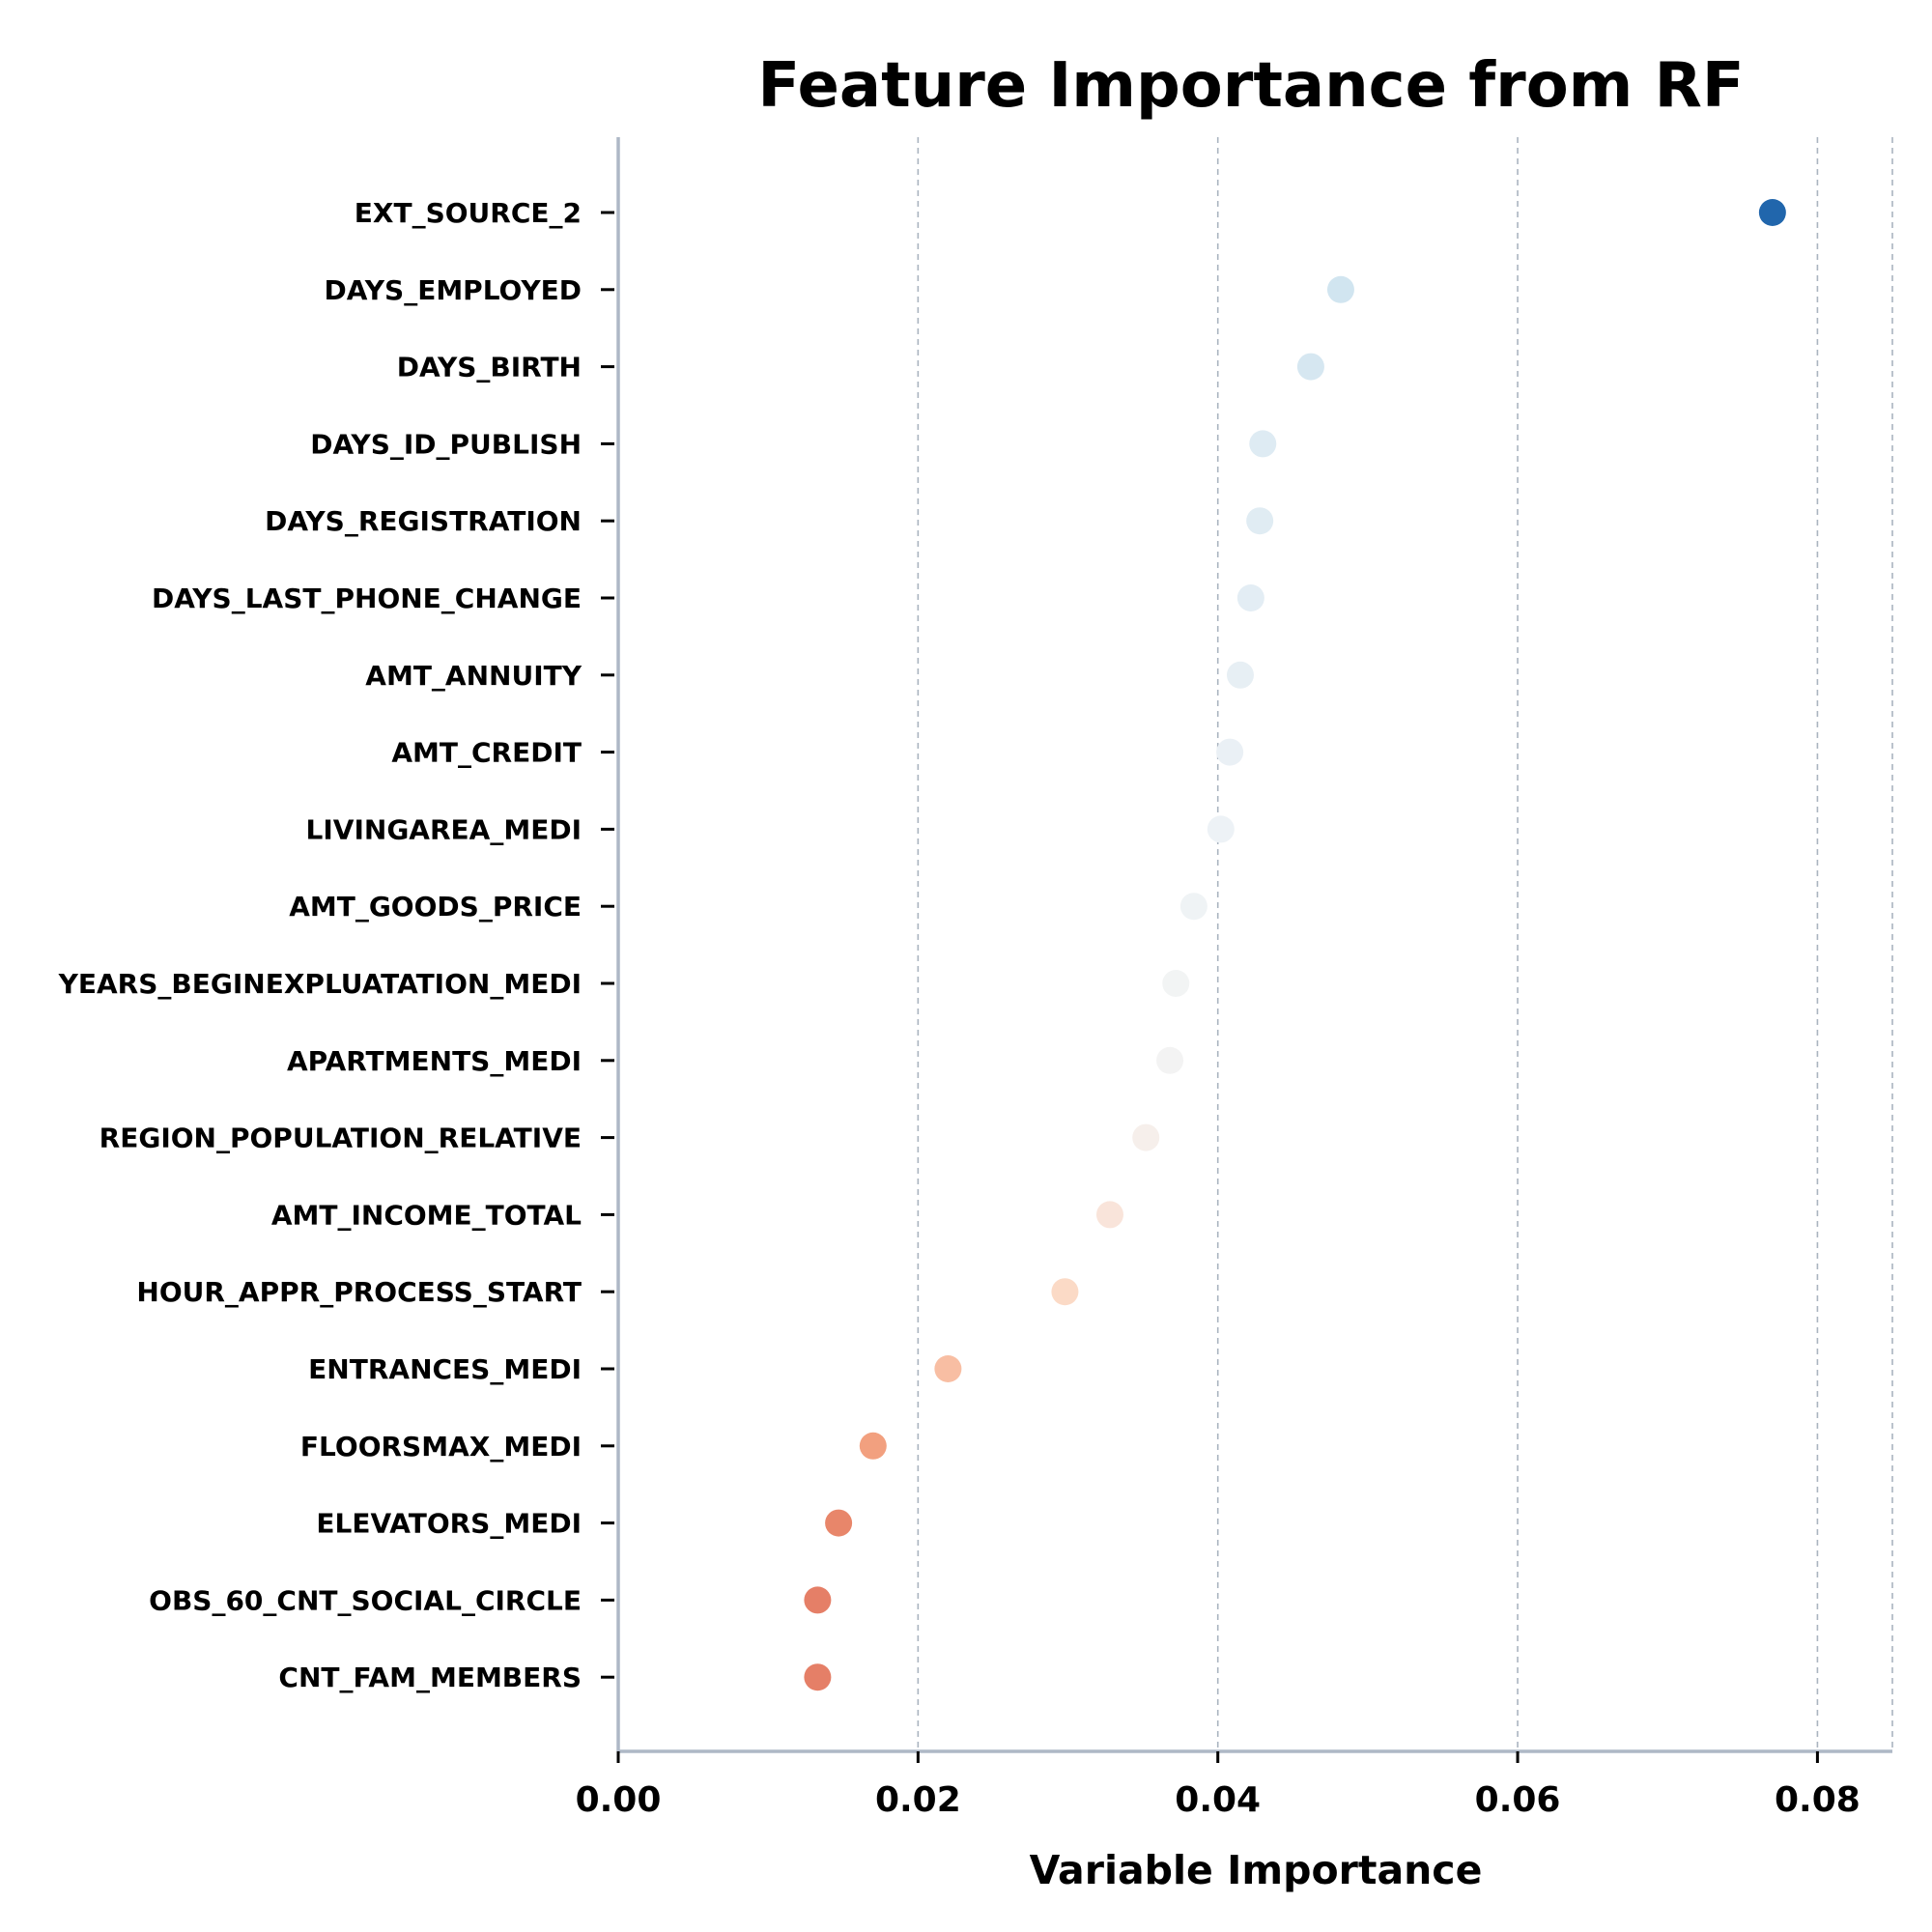 The height and width of the screenshot is (1932, 1932). Describe the element at coordinates (486, 753) in the screenshot. I see `y-tick-label: AMT_CREDIT` at that location.